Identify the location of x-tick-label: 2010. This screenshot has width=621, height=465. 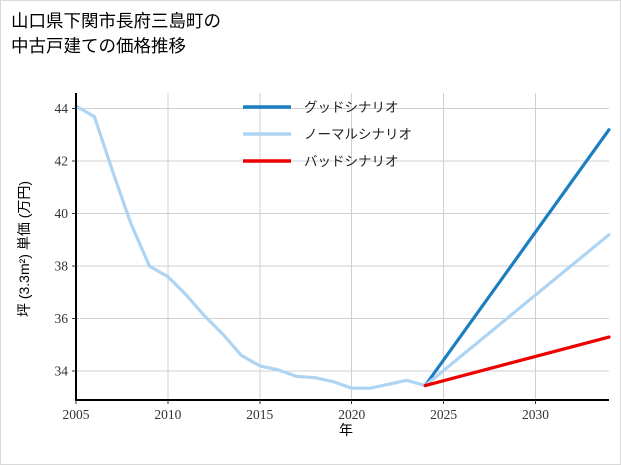
(167, 414).